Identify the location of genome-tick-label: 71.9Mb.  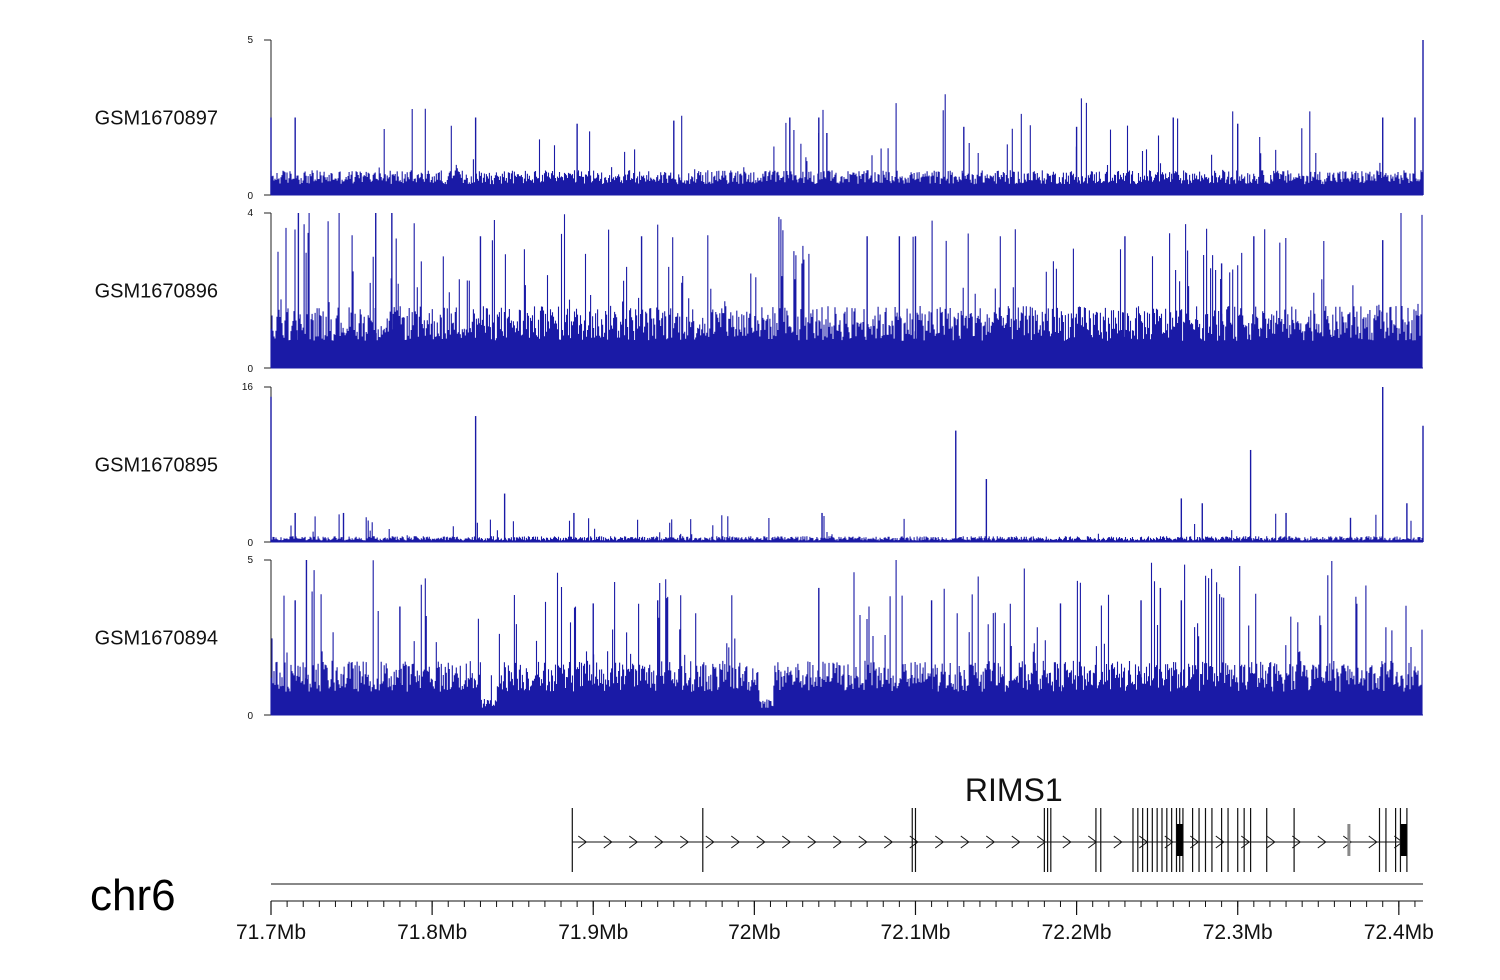
(593, 932).